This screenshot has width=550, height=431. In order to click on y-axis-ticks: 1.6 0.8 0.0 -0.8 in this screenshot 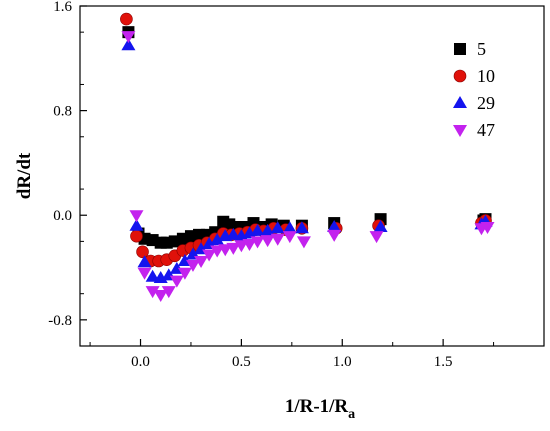, I will do `click(67, 173)`.